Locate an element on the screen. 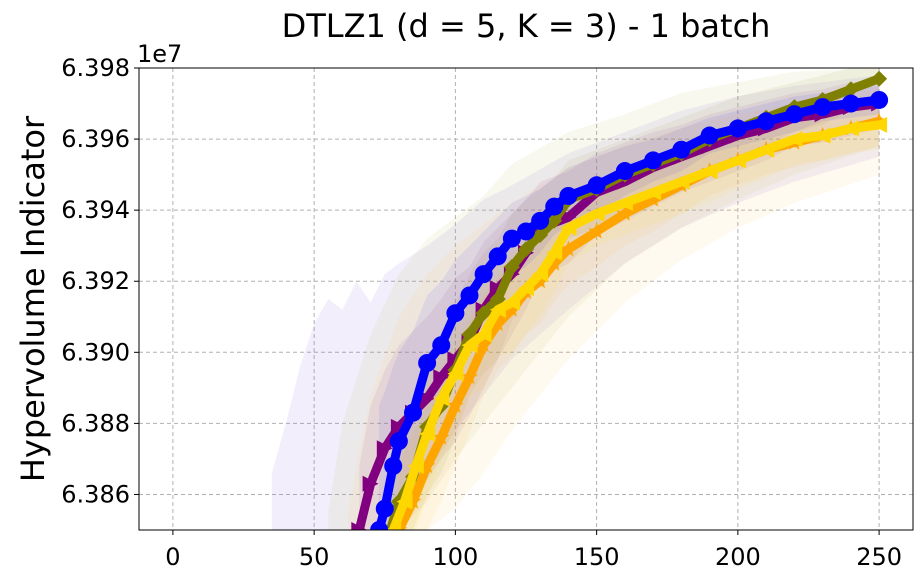 Image resolution: width=923 pixels, height=578 pixels. y-tick-label: 6.386 is located at coordinates (95, 494).